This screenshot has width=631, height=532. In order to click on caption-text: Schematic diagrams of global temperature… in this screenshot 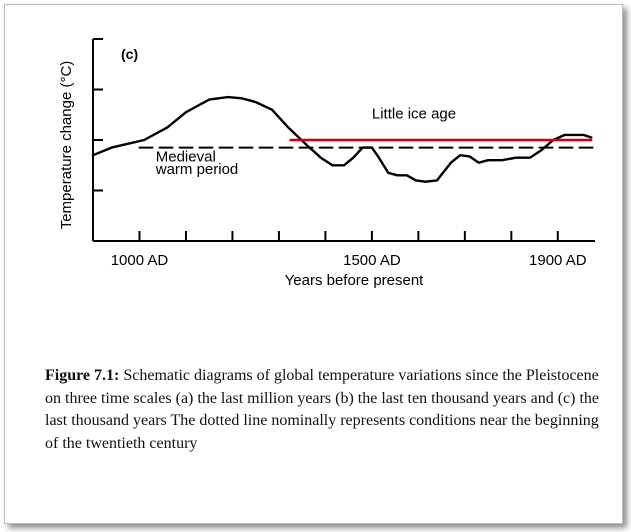, I will do `click(322, 409)`.